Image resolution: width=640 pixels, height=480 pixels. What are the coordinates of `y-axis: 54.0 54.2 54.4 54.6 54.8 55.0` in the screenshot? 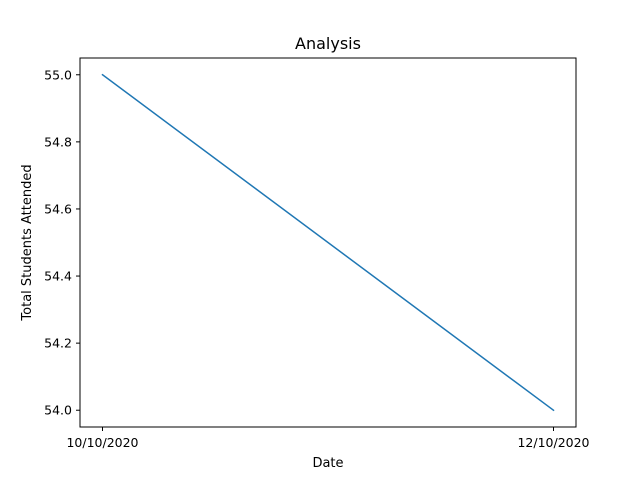 It's located at (62, 242).